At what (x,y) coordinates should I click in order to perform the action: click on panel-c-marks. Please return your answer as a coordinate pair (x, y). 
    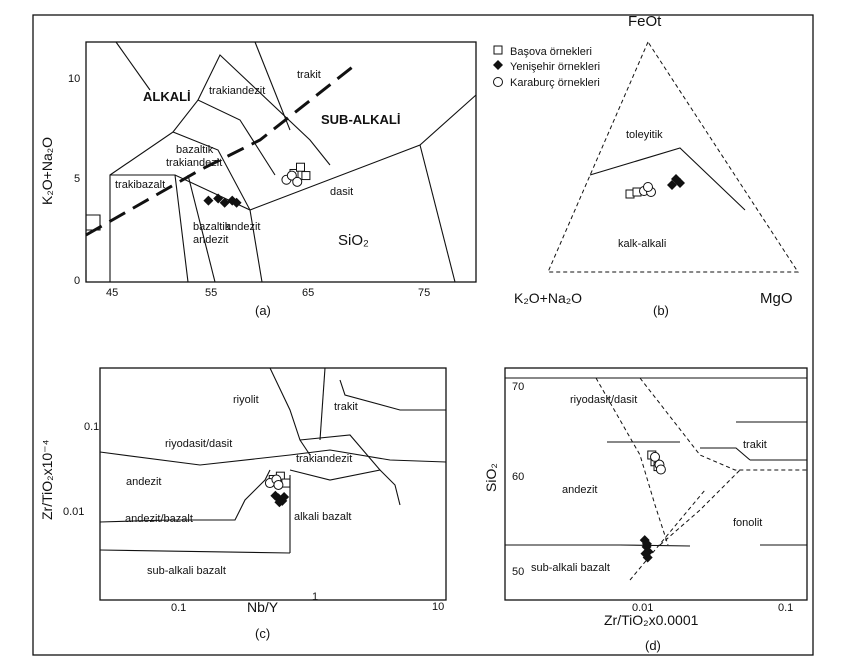
    Looking at the image, I should click on (277, 489).